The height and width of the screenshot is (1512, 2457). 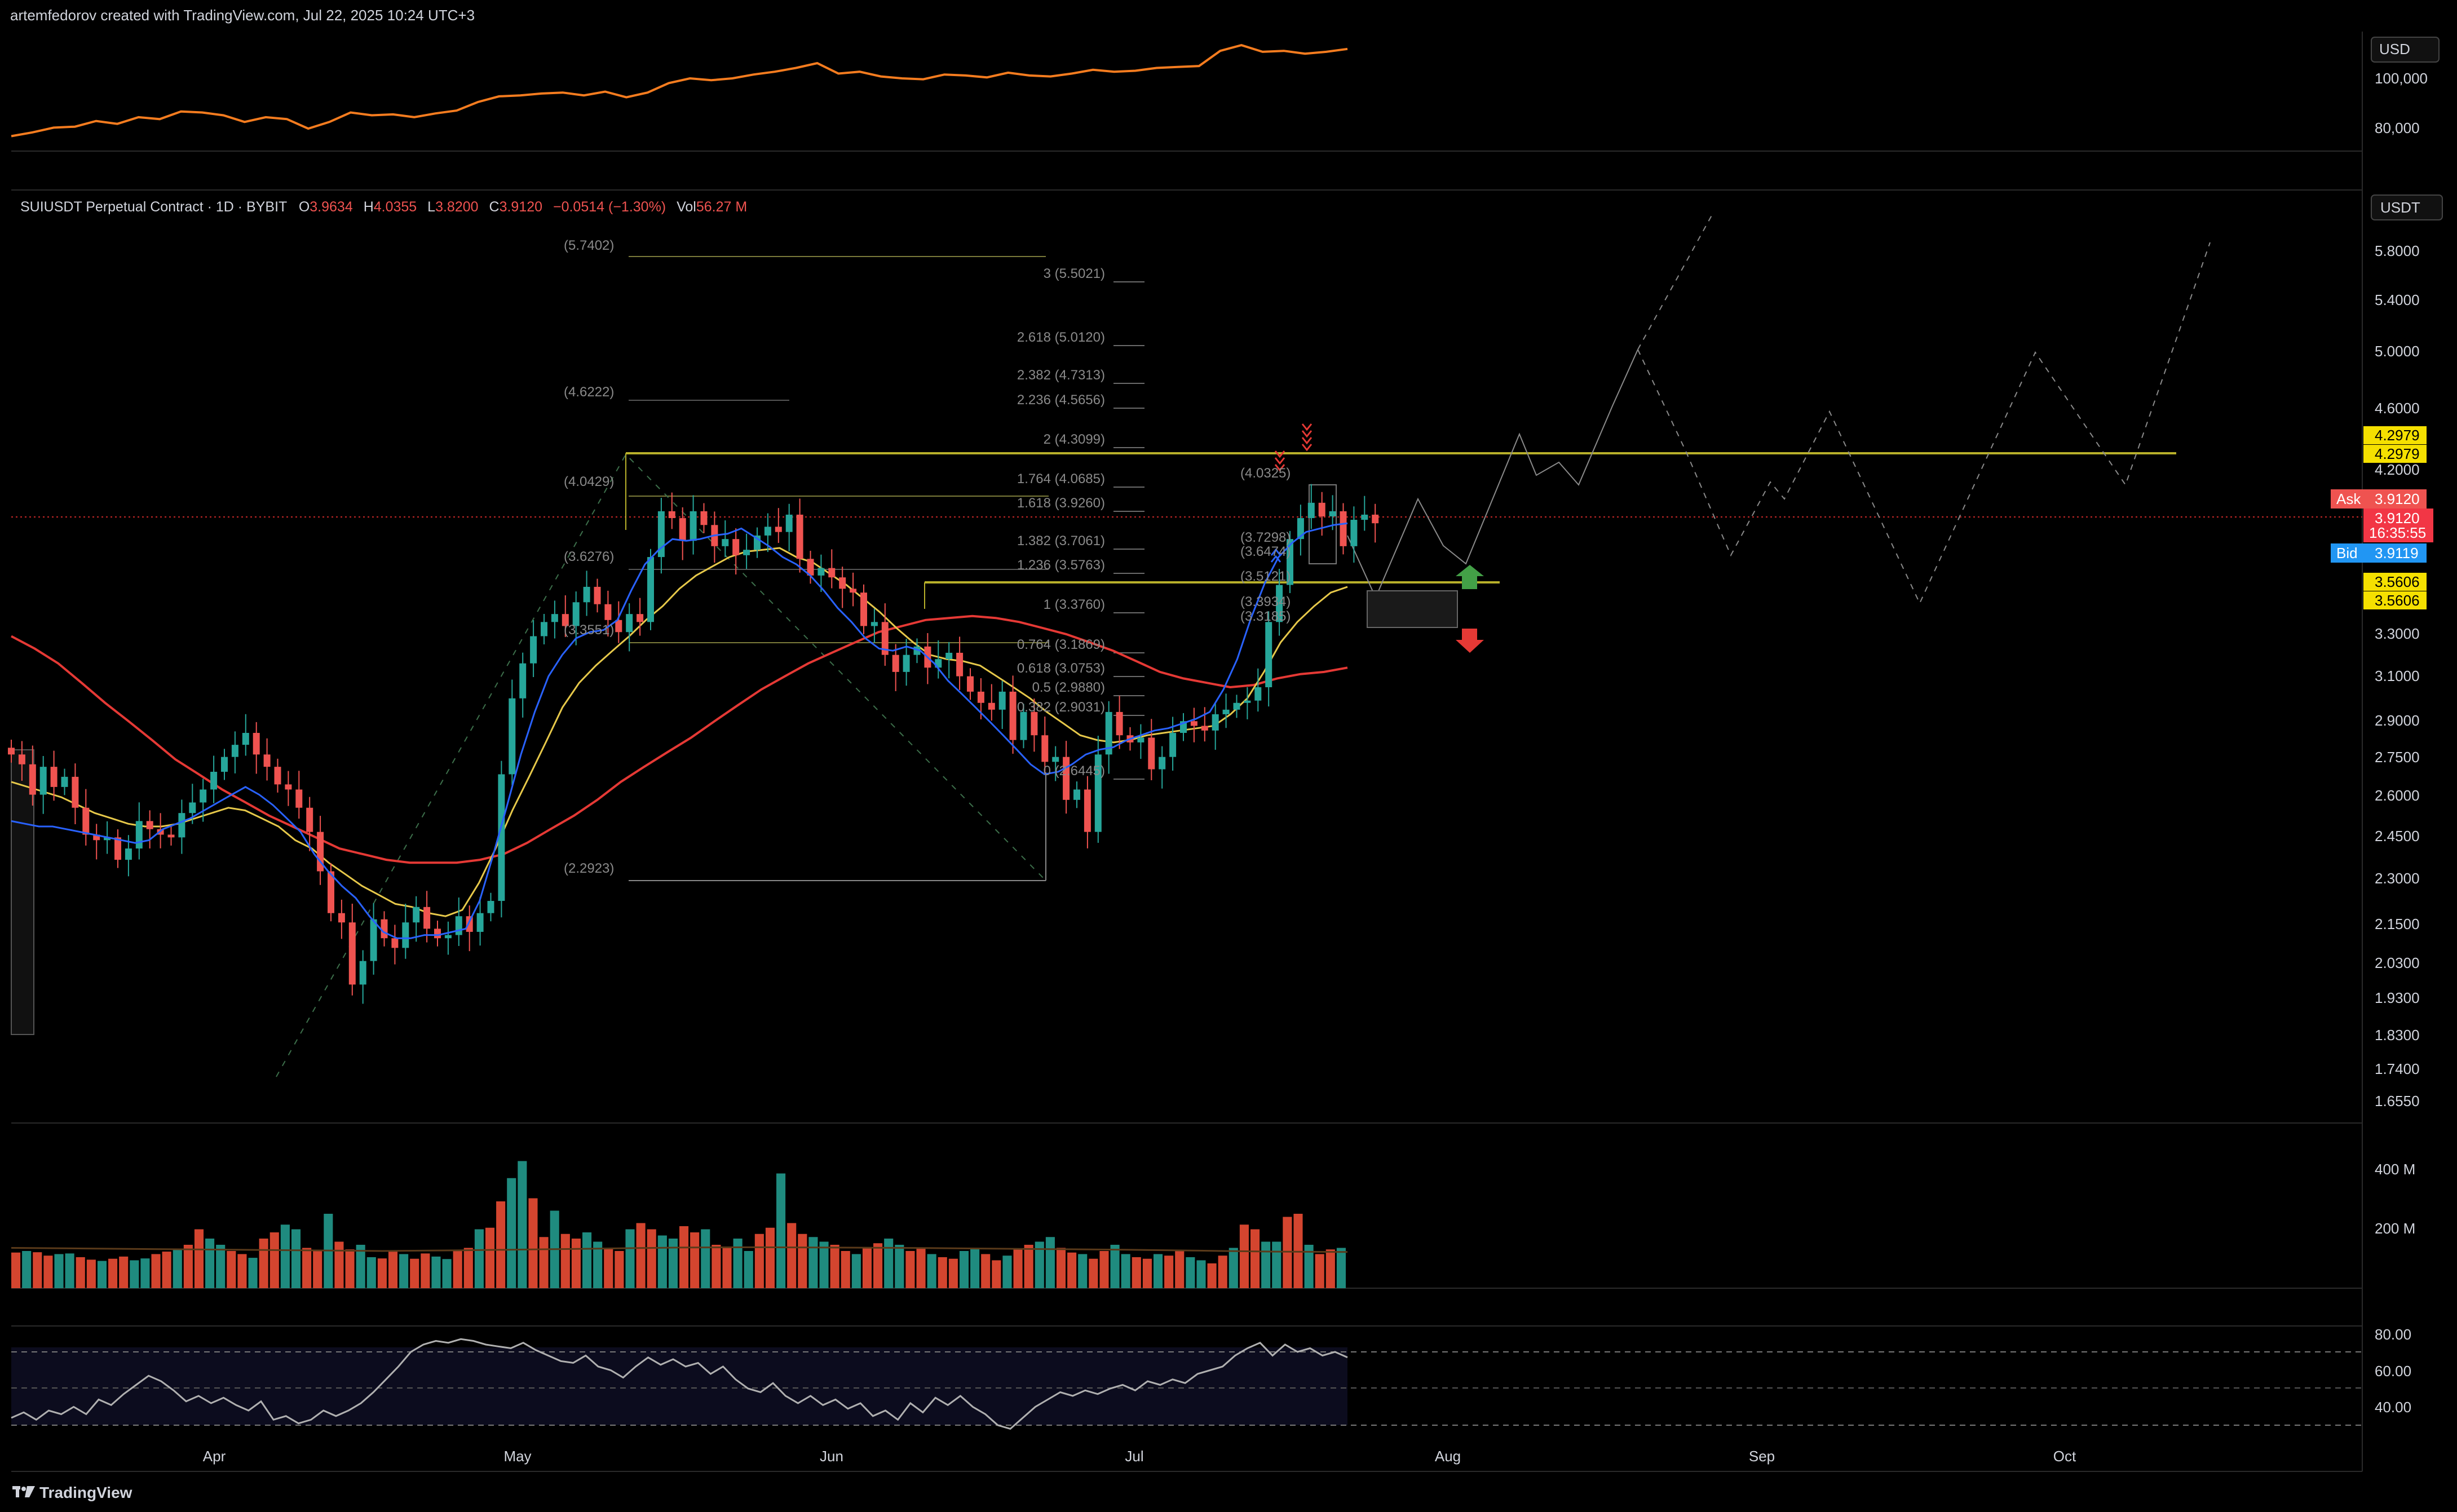 What do you see at coordinates (2398, 128) in the screenshot?
I see `compare-tick: 80,000` at bounding box center [2398, 128].